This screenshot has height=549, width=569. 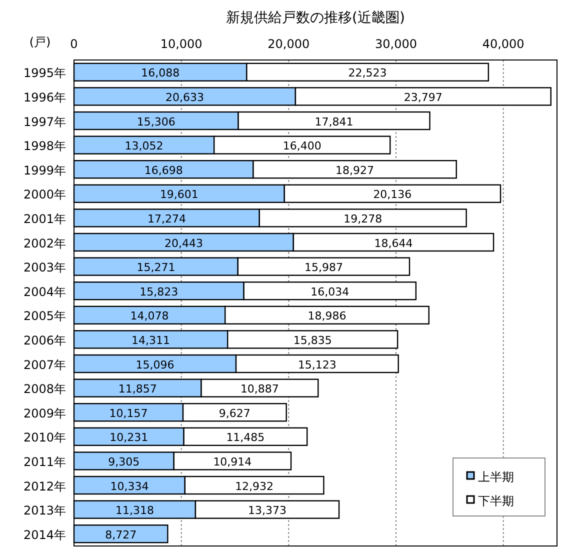 I want to click on data-label: 15,987, so click(x=323, y=267).